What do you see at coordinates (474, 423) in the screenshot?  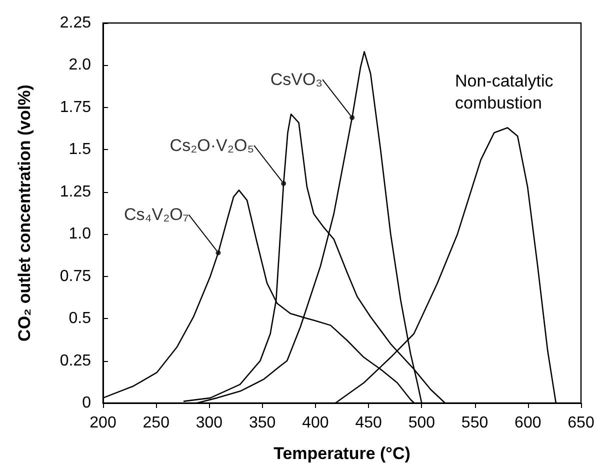 I see `x-tick-label: 550` at bounding box center [474, 423].